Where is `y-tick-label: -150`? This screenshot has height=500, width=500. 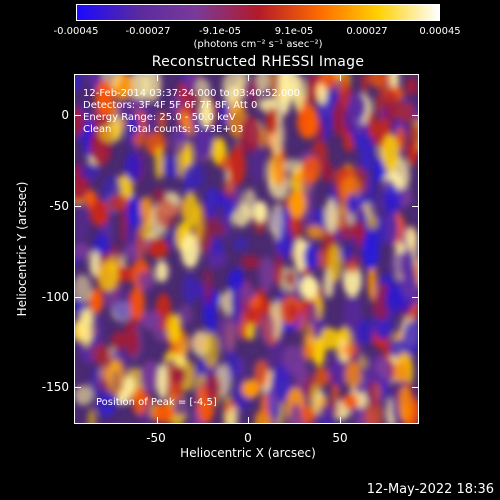
y-tick-label: -150 is located at coordinates (55, 387).